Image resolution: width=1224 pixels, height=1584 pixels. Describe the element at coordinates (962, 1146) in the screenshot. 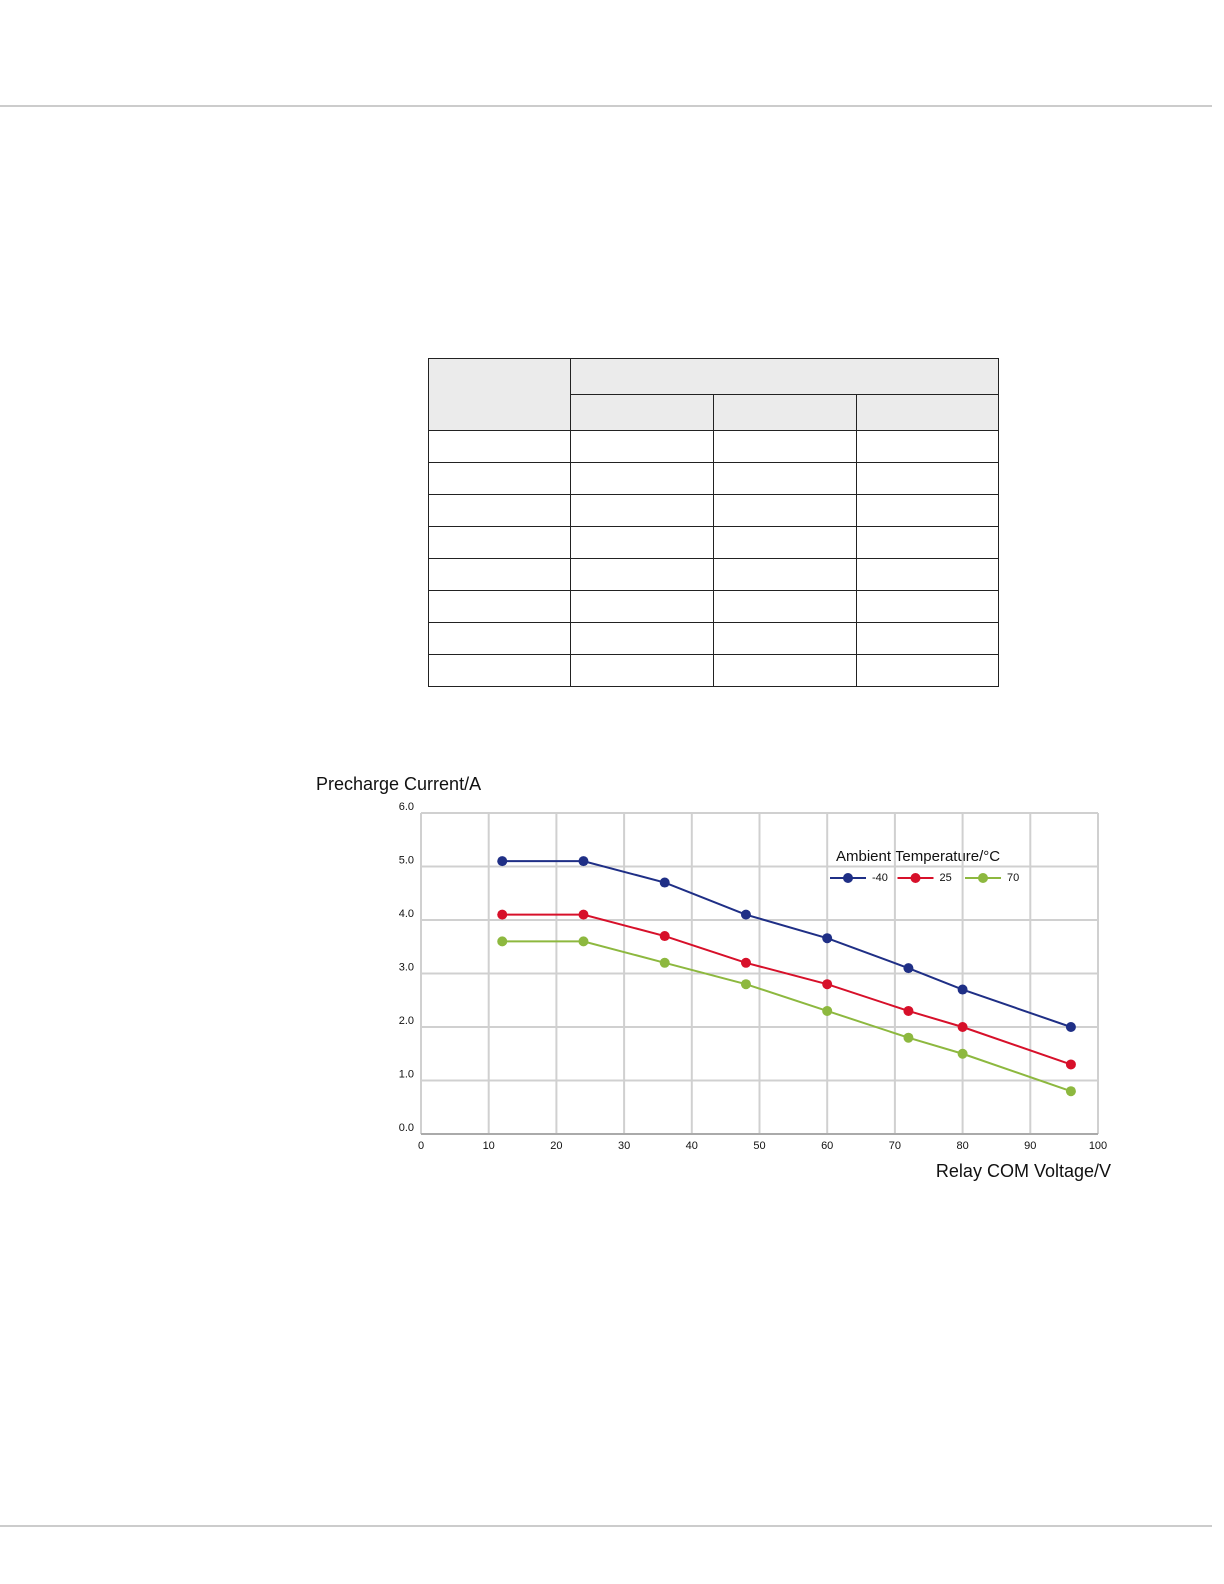

I see `x-tick-label: 80` at that location.